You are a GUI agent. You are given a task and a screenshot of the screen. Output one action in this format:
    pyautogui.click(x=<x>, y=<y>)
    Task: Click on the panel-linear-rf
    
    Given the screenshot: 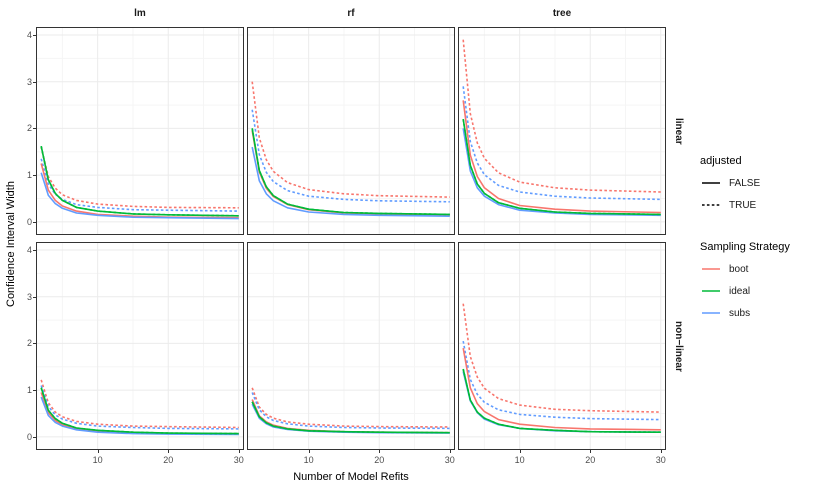 What is the action you would take?
    pyautogui.click(x=351, y=131)
    